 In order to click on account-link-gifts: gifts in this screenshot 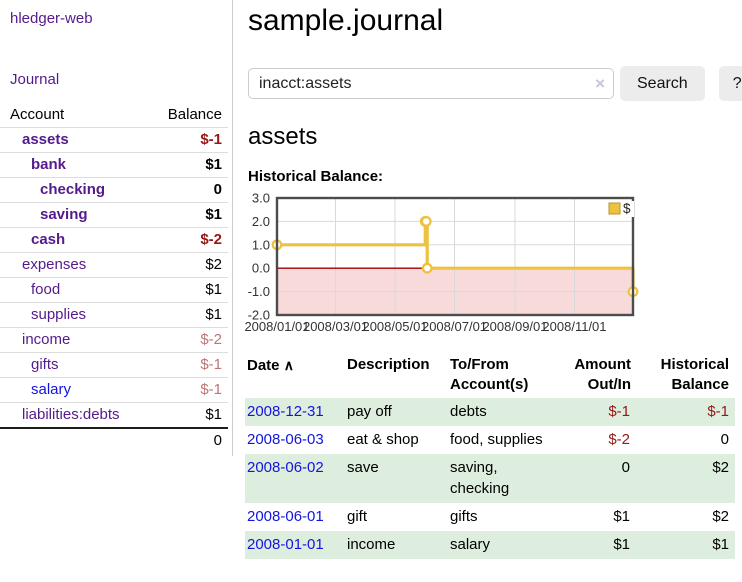, I will do `click(45, 364)`.